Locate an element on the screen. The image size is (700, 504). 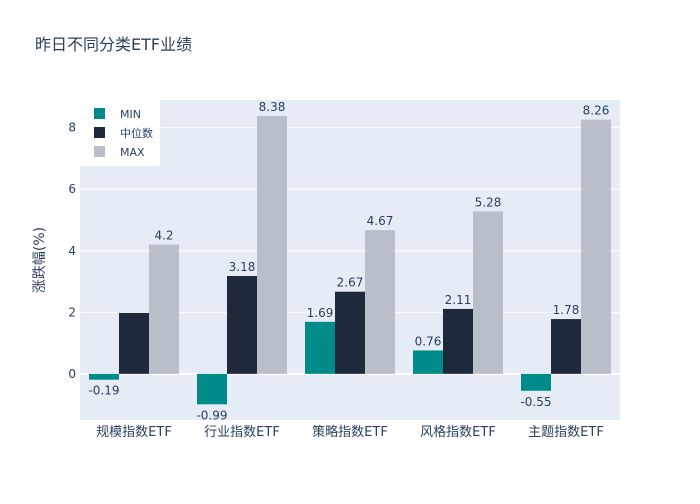
data-label: 3.18 is located at coordinates (242, 267).